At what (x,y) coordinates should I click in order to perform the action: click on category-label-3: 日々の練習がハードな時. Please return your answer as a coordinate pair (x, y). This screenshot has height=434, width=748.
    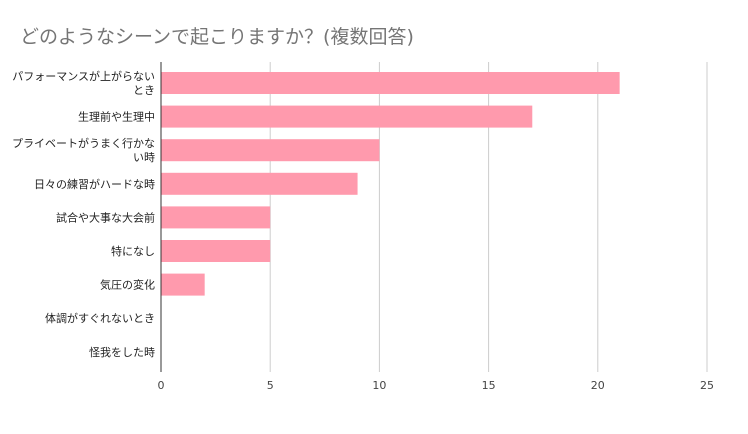
    Looking at the image, I should click on (94, 184).